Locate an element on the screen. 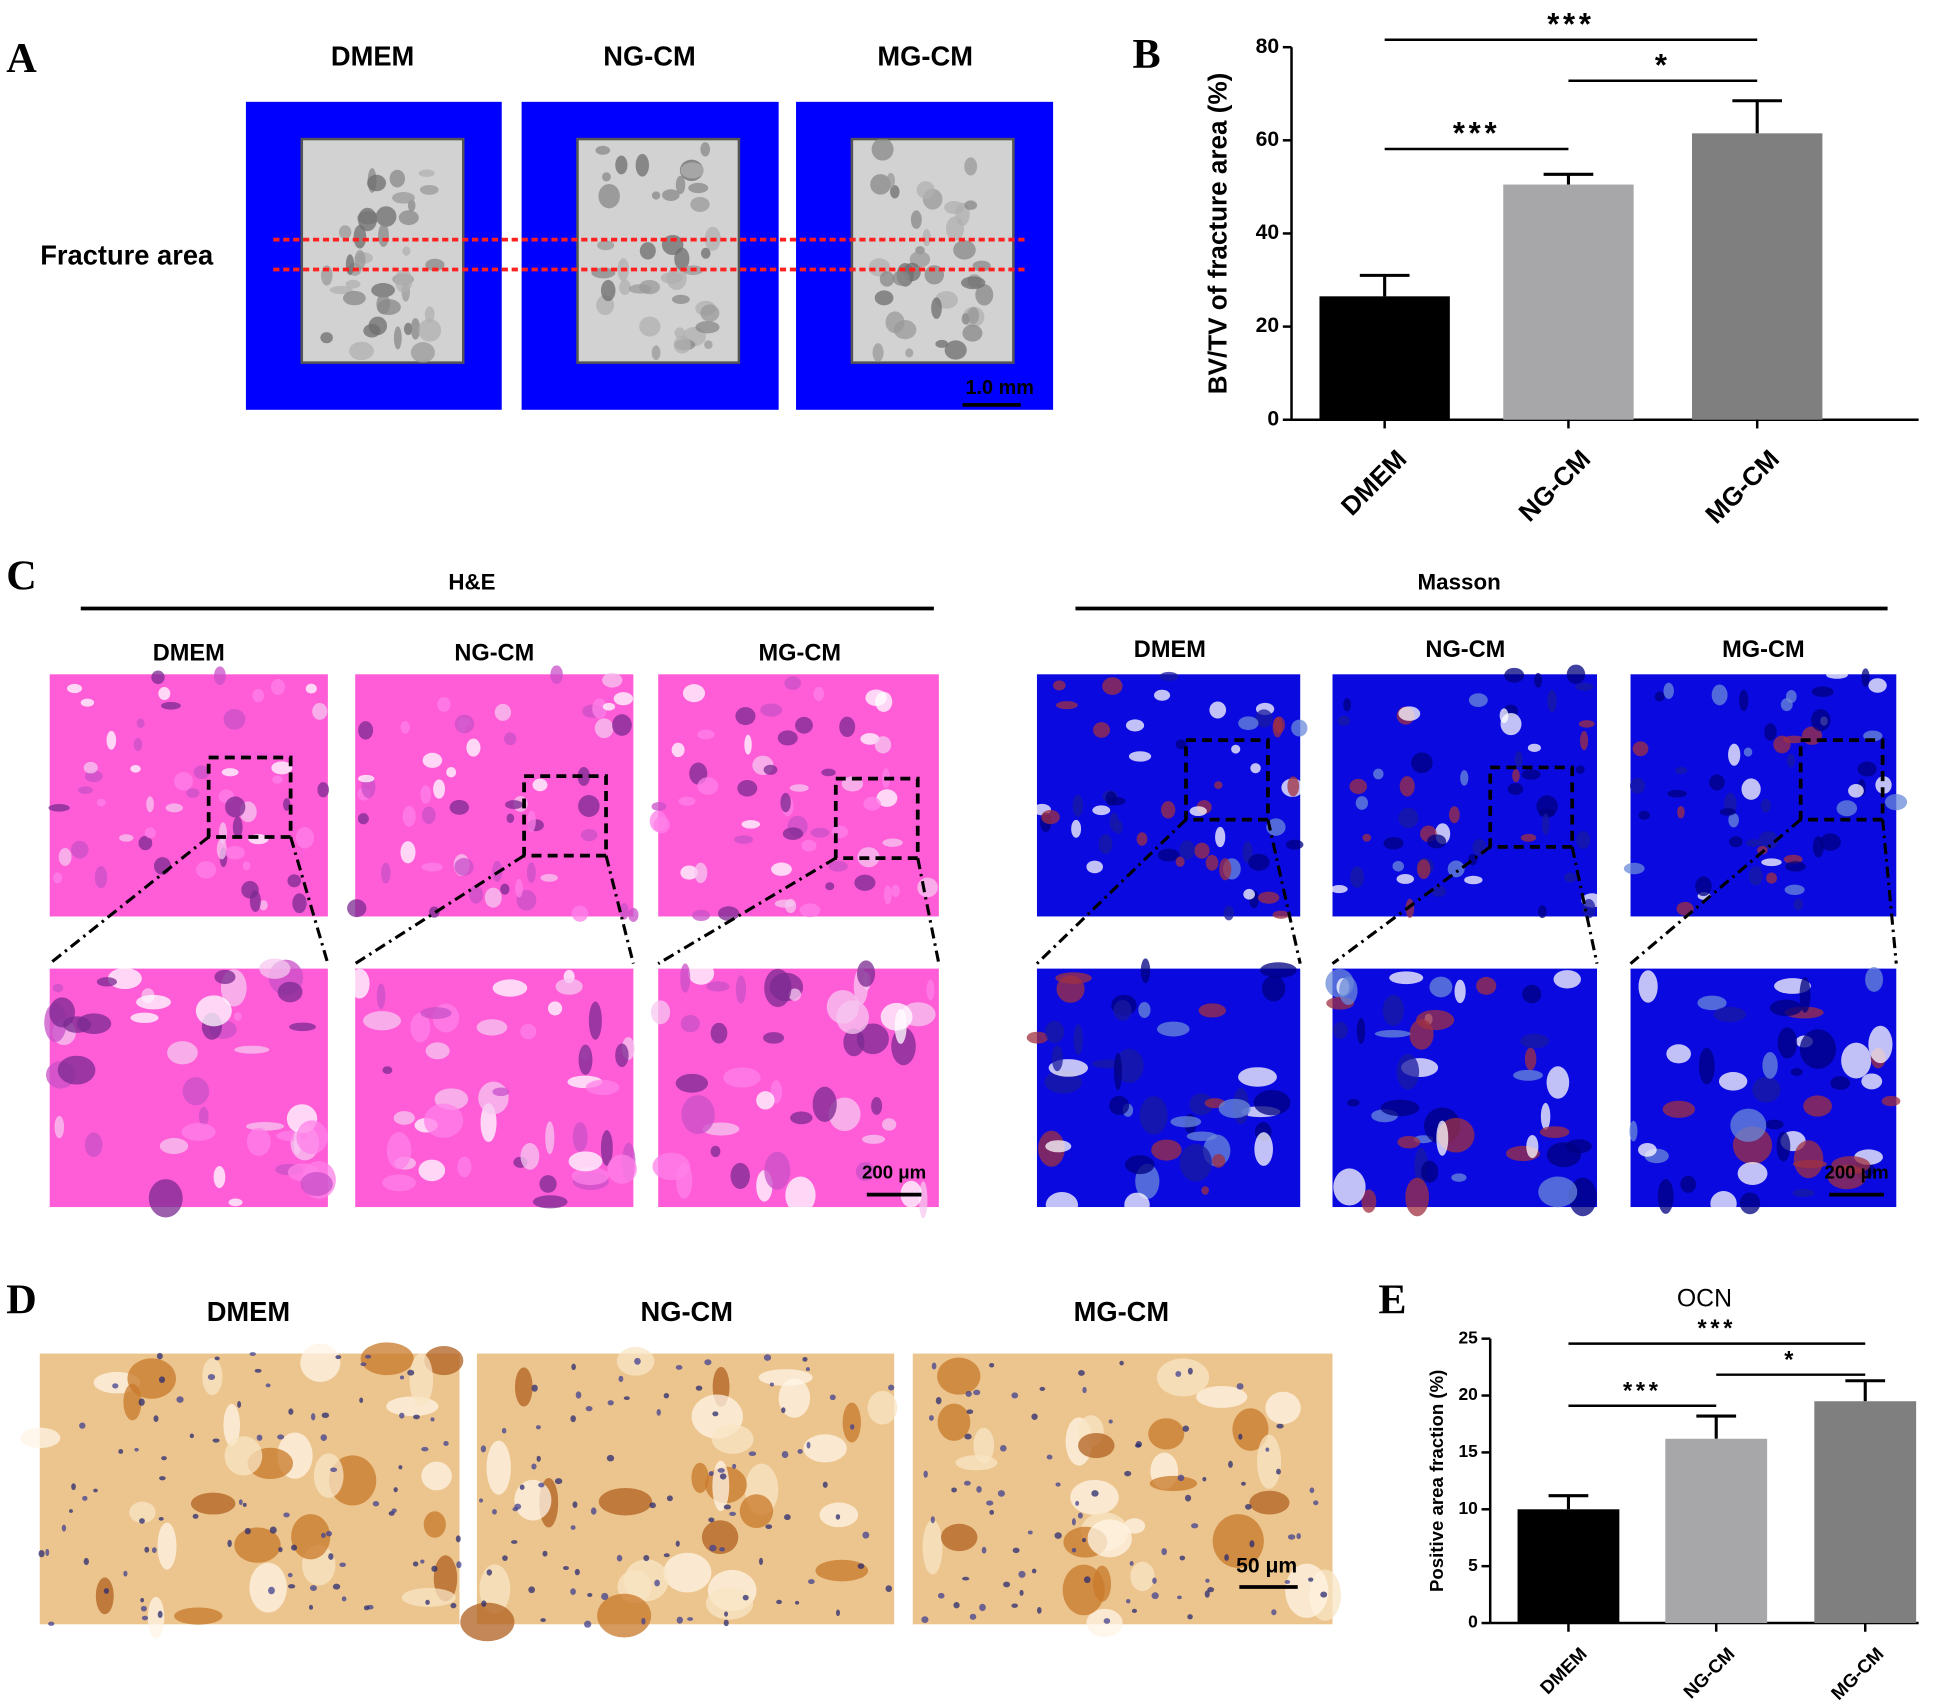 This screenshot has width=1946, height=1705. x-tick-label: DMEM is located at coordinates (1374, 483).